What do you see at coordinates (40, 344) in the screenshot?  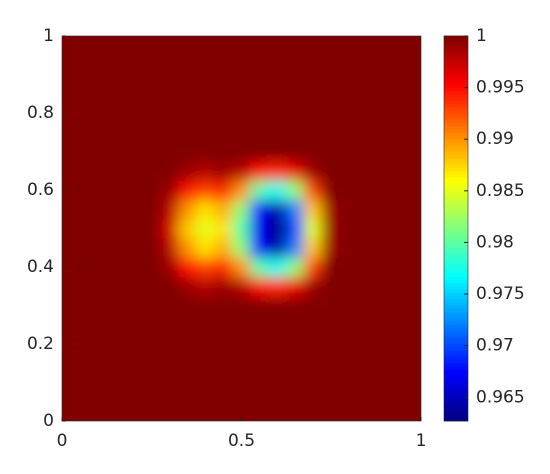 I see `y-tick-label: 0.2` at bounding box center [40, 344].